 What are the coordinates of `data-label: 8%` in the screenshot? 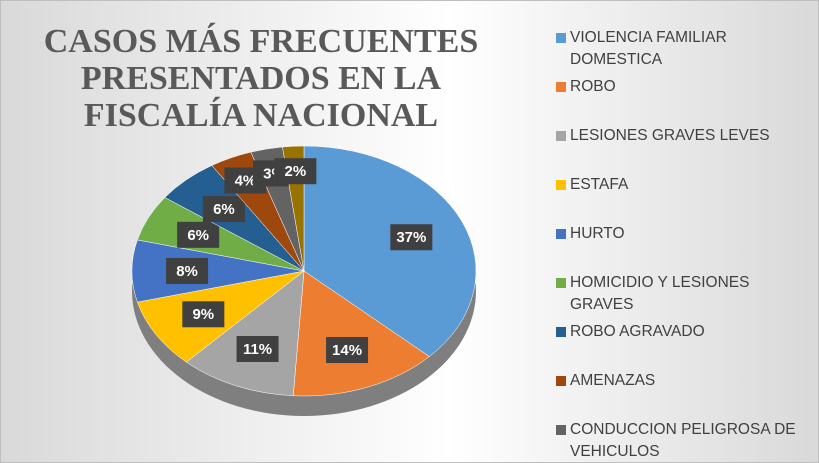 It's located at (187, 271).